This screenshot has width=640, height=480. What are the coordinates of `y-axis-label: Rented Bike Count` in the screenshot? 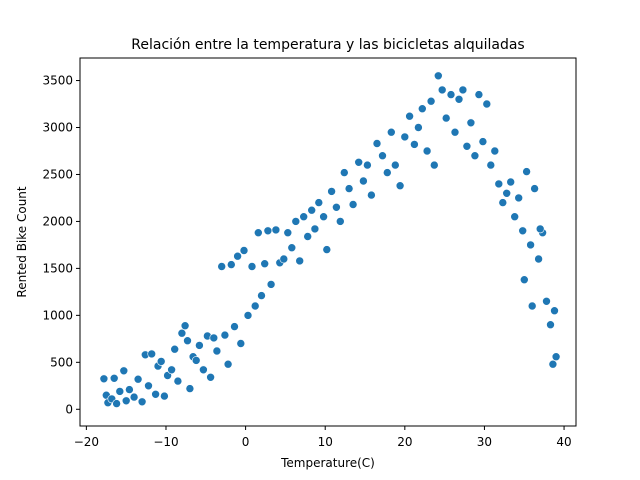 It's located at (22, 242).